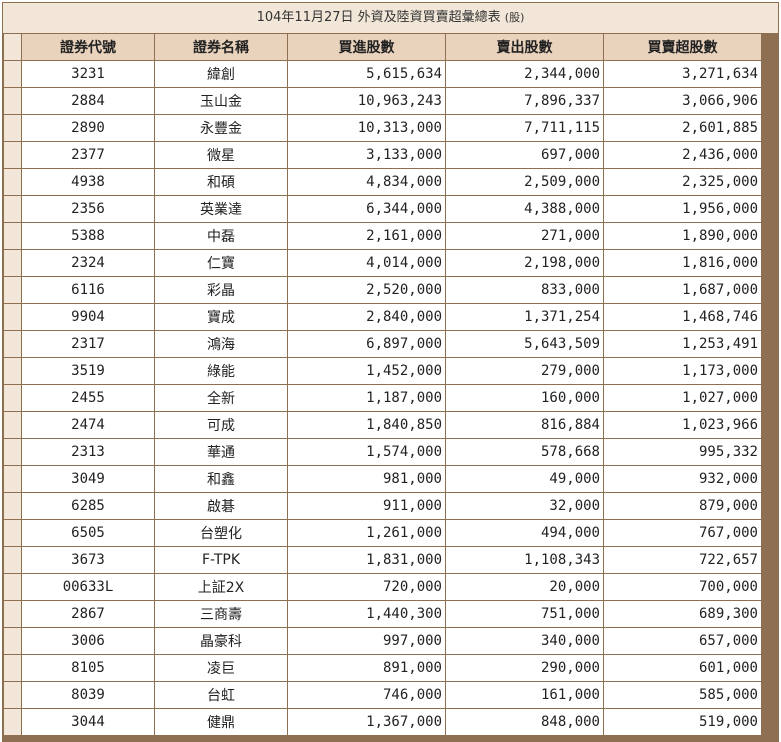 The width and height of the screenshot is (781, 742). What do you see at coordinates (88, 47) in the screenshot?
I see `header-security-code: 證券代號` at bounding box center [88, 47].